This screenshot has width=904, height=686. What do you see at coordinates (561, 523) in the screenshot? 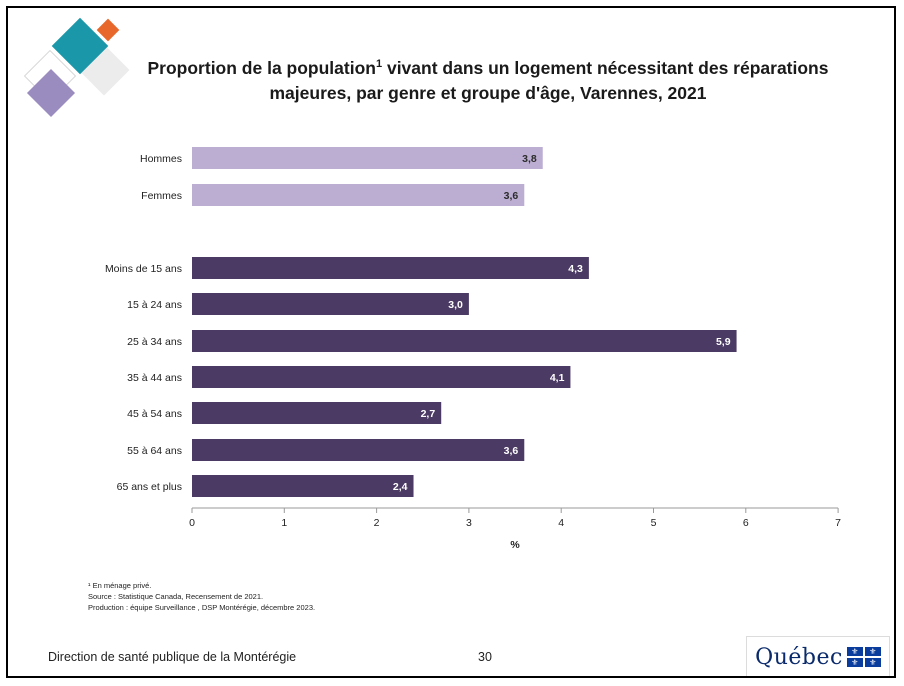
I see `x-tick-label: 4` at bounding box center [561, 523].